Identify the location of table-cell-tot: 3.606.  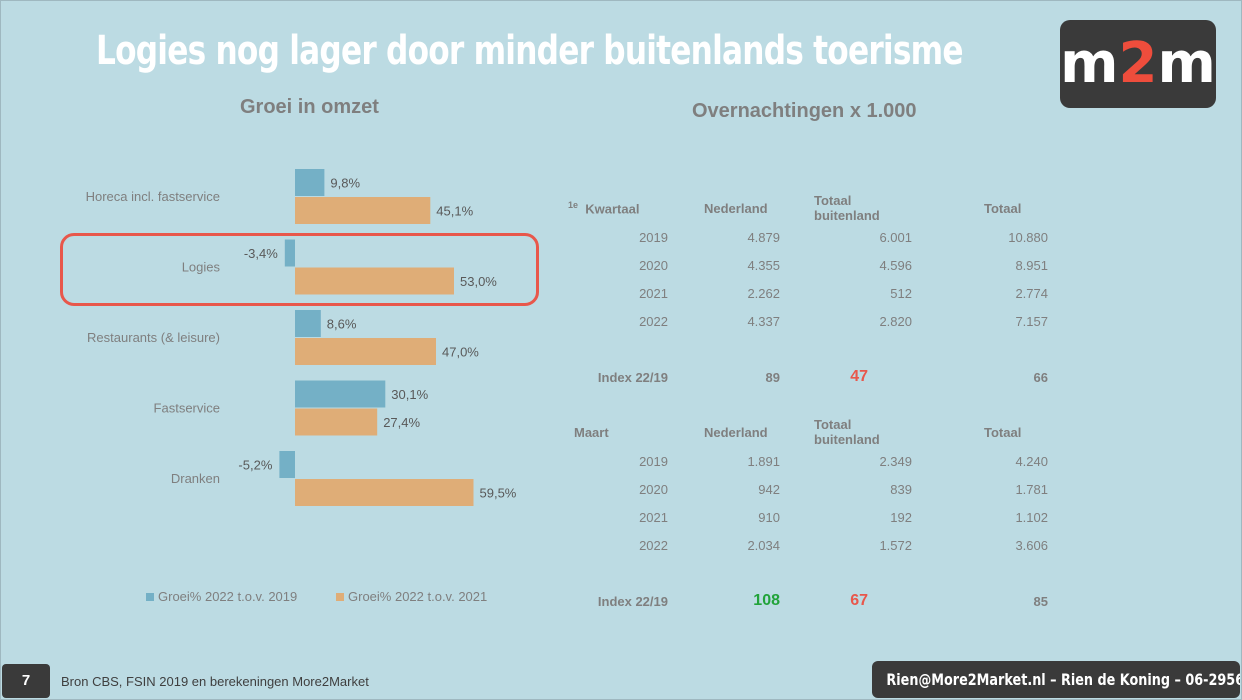
(1031, 545).